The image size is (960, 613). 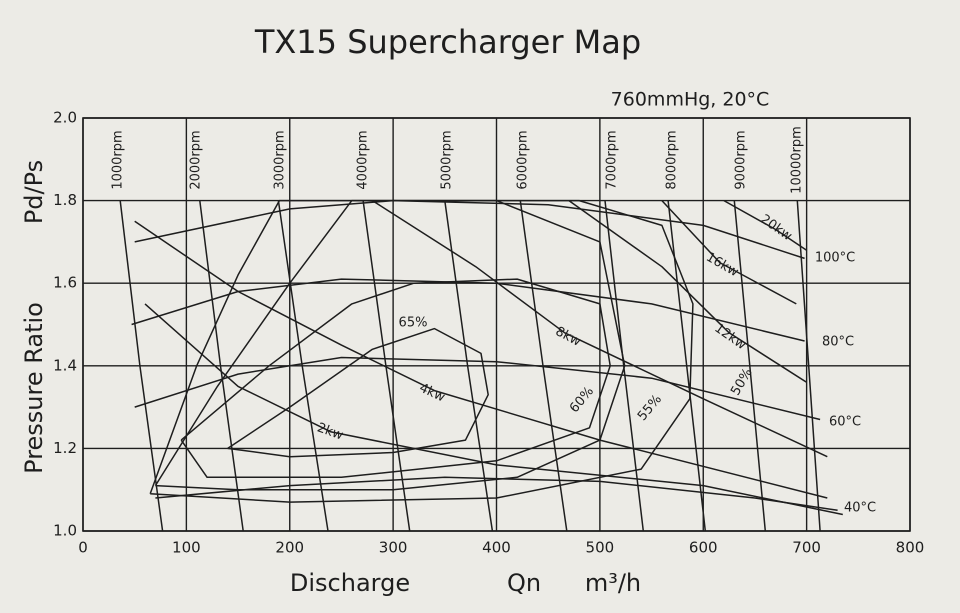 I want to click on curve-label: 60°C, so click(x=845, y=422).